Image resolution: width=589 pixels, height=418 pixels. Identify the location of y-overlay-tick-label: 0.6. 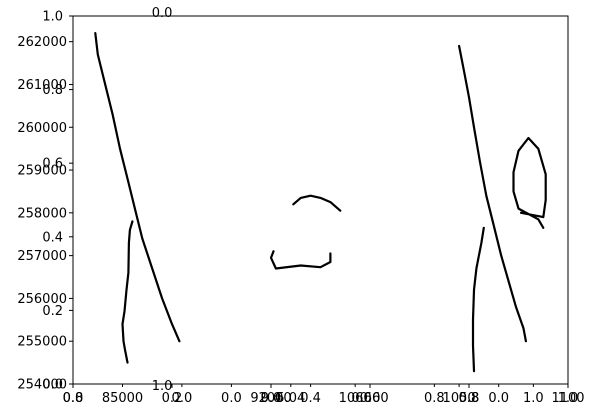
(52, 164).